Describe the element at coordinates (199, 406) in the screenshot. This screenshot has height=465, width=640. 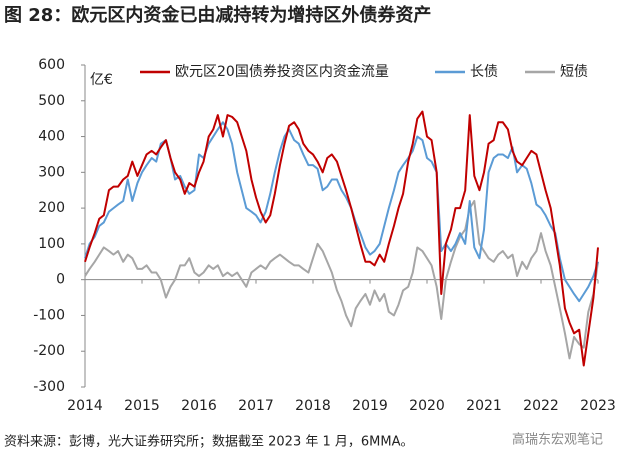
I see `x-tick-label: 2016` at that location.